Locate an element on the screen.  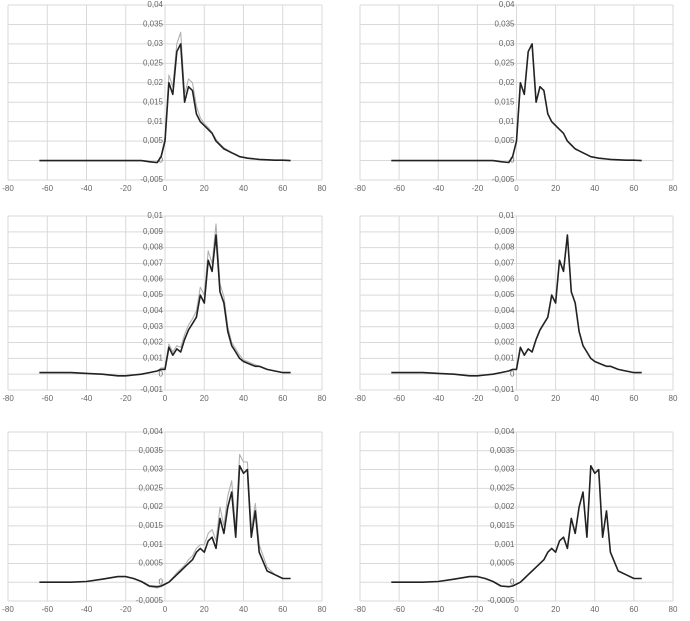
y-tick-label: -0,0005 is located at coordinates (150, 600).